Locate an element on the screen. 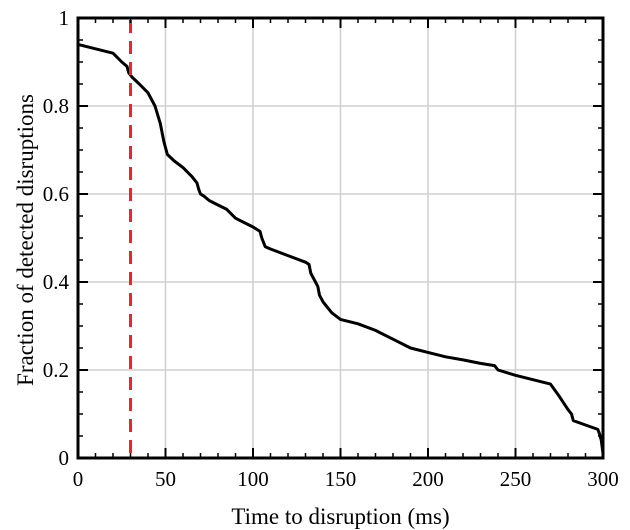 The image size is (630, 530). y-tick-label: 0.8 is located at coordinates (56, 106).